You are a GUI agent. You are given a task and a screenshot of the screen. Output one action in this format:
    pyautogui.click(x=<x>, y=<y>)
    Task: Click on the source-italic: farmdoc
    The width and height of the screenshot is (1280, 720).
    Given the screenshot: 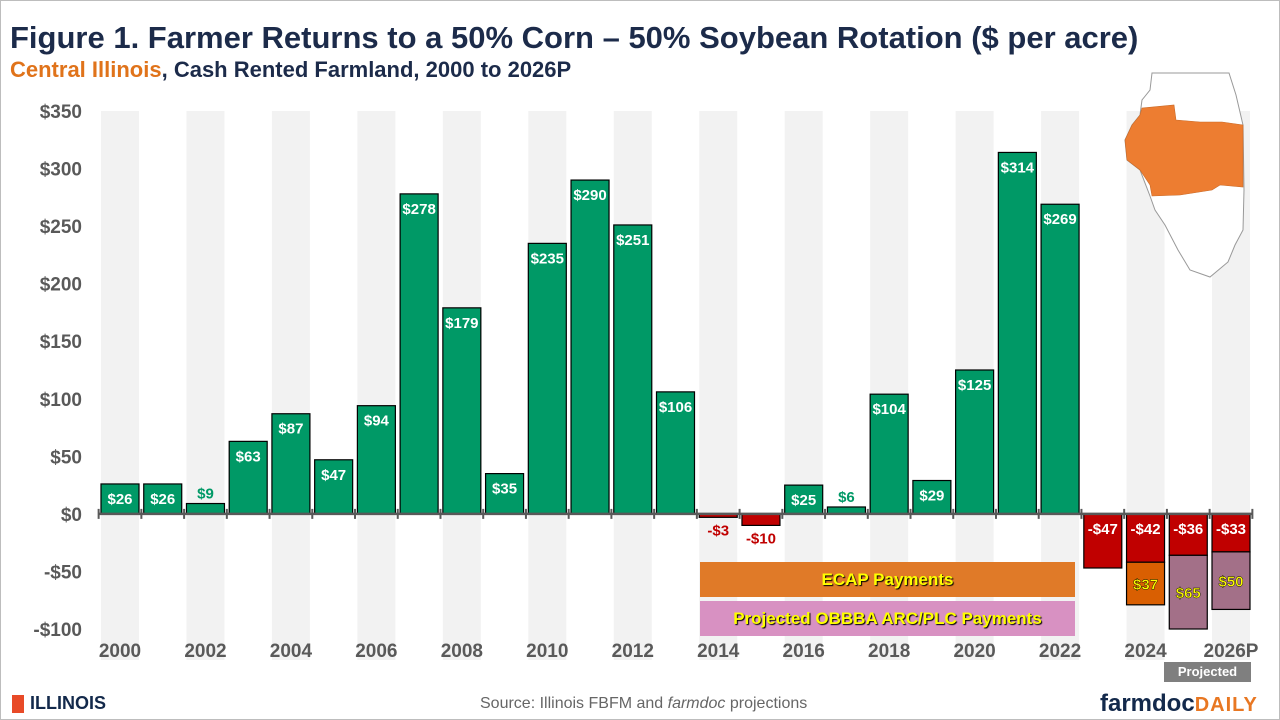 What is the action you would take?
    pyautogui.click(x=696, y=703)
    